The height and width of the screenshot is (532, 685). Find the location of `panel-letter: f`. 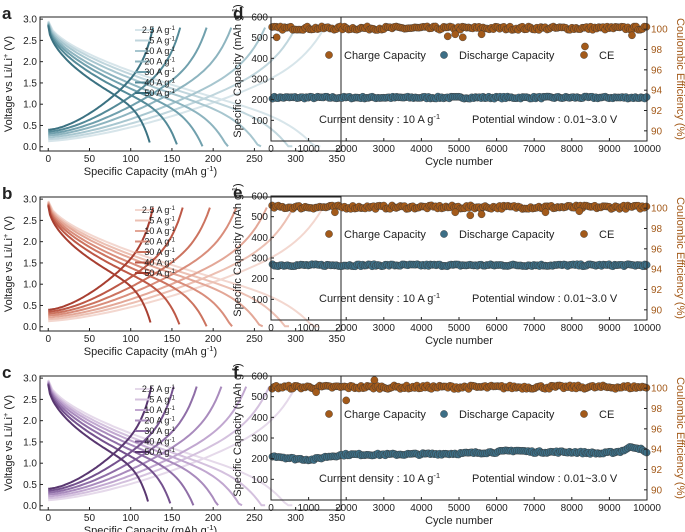

panel-letter: f is located at coordinates (236, 372).